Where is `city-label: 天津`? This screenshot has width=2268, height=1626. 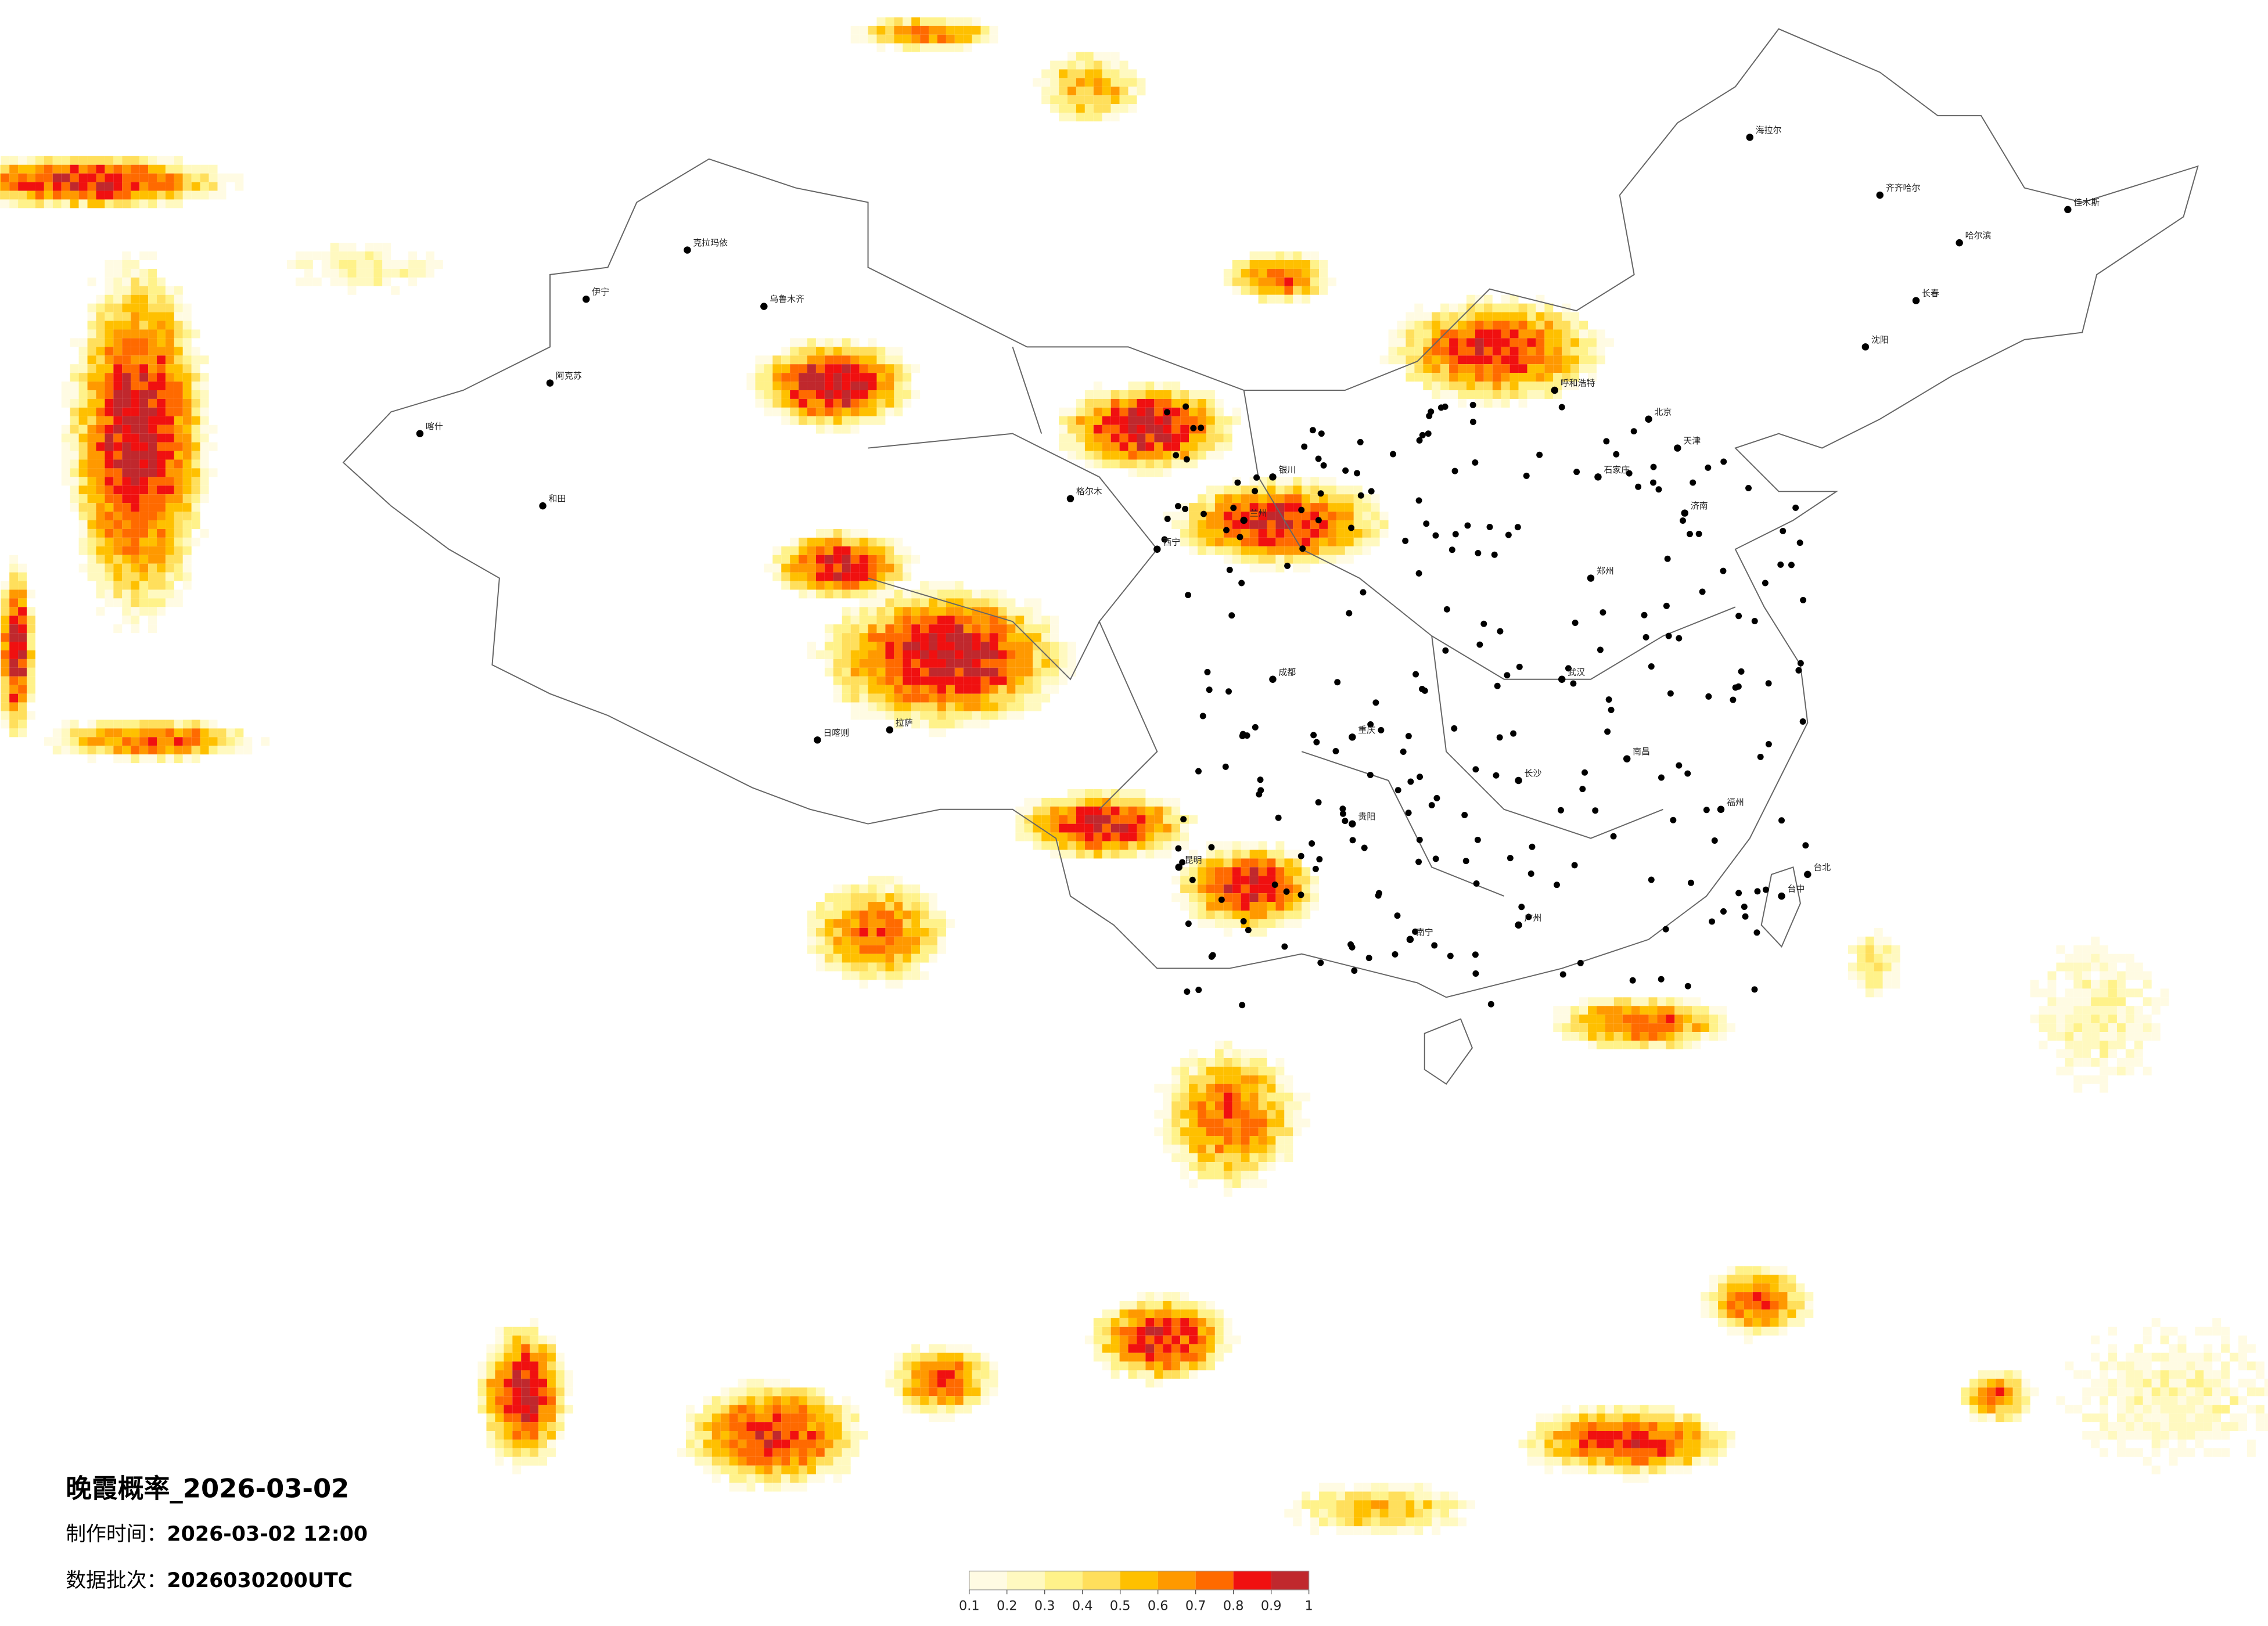
city-label: 天津 is located at coordinates (1692, 441).